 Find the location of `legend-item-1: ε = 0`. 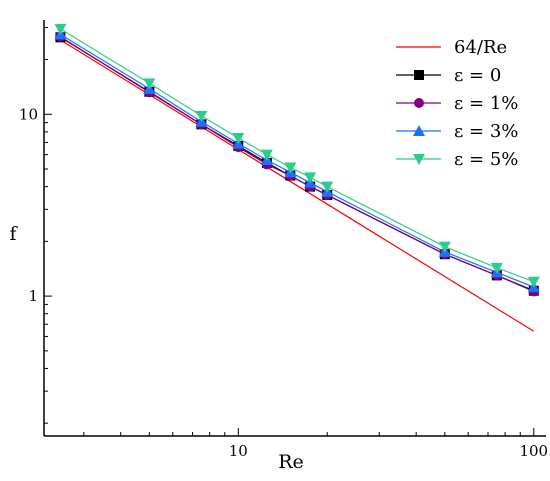

legend-item-1: ε = 0 is located at coordinates (448, 75).